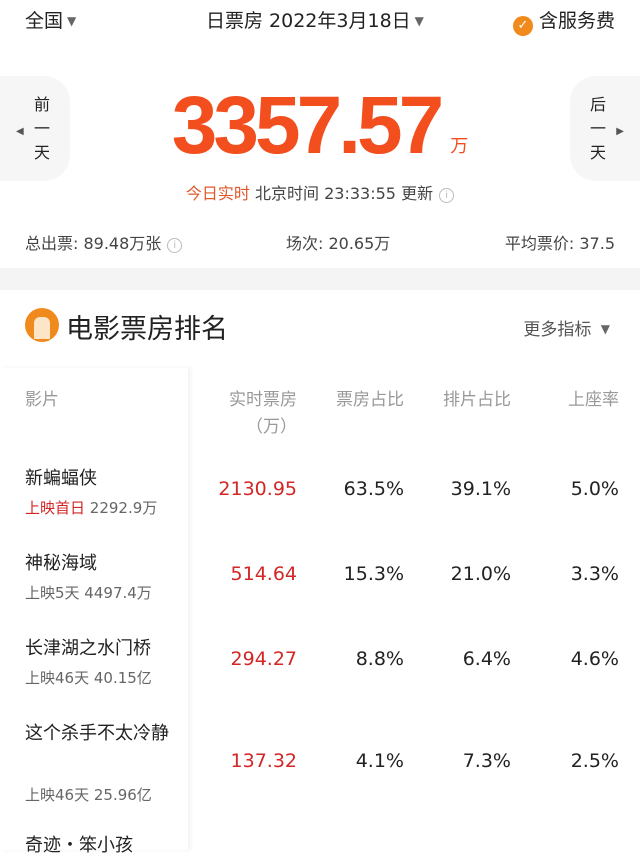 The height and width of the screenshot is (860, 640). I want to click on box-office-share: 4.1%, so click(379, 761).